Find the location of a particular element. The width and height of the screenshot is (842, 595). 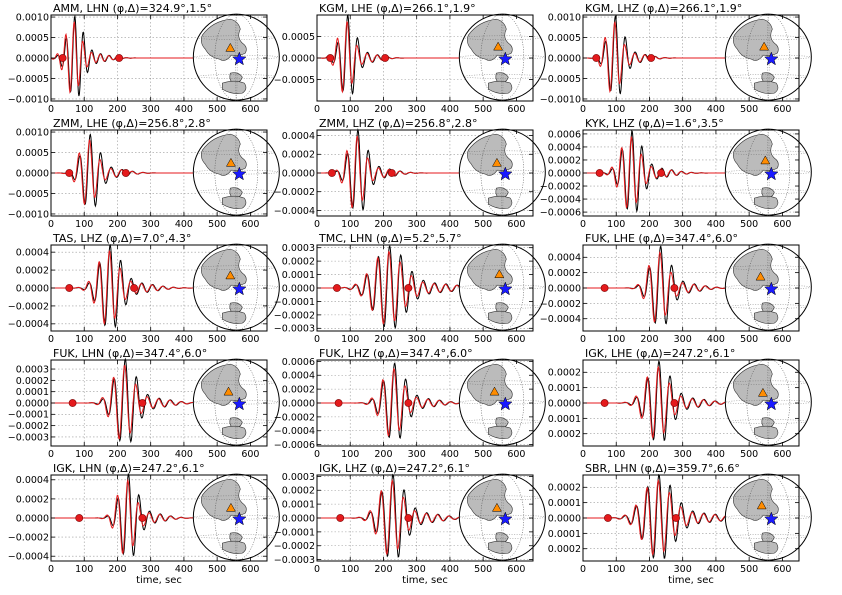

subplot-title: IGK, LHZ (φ,Δ)=247.2°,6.1° is located at coordinates (394, 468).